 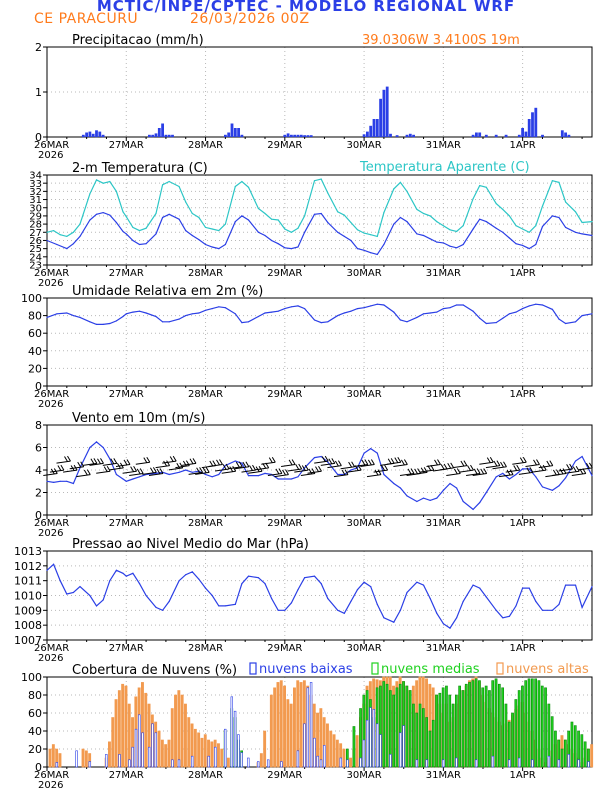 What do you see at coordinates (35, 249) in the screenshot?
I see `y-tick-label: 25` at bounding box center [35, 249].